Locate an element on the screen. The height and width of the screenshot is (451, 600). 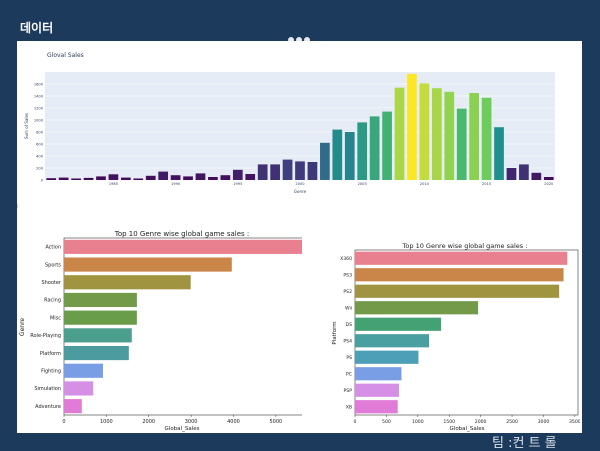
category-label: PS is located at coordinates (349, 358).